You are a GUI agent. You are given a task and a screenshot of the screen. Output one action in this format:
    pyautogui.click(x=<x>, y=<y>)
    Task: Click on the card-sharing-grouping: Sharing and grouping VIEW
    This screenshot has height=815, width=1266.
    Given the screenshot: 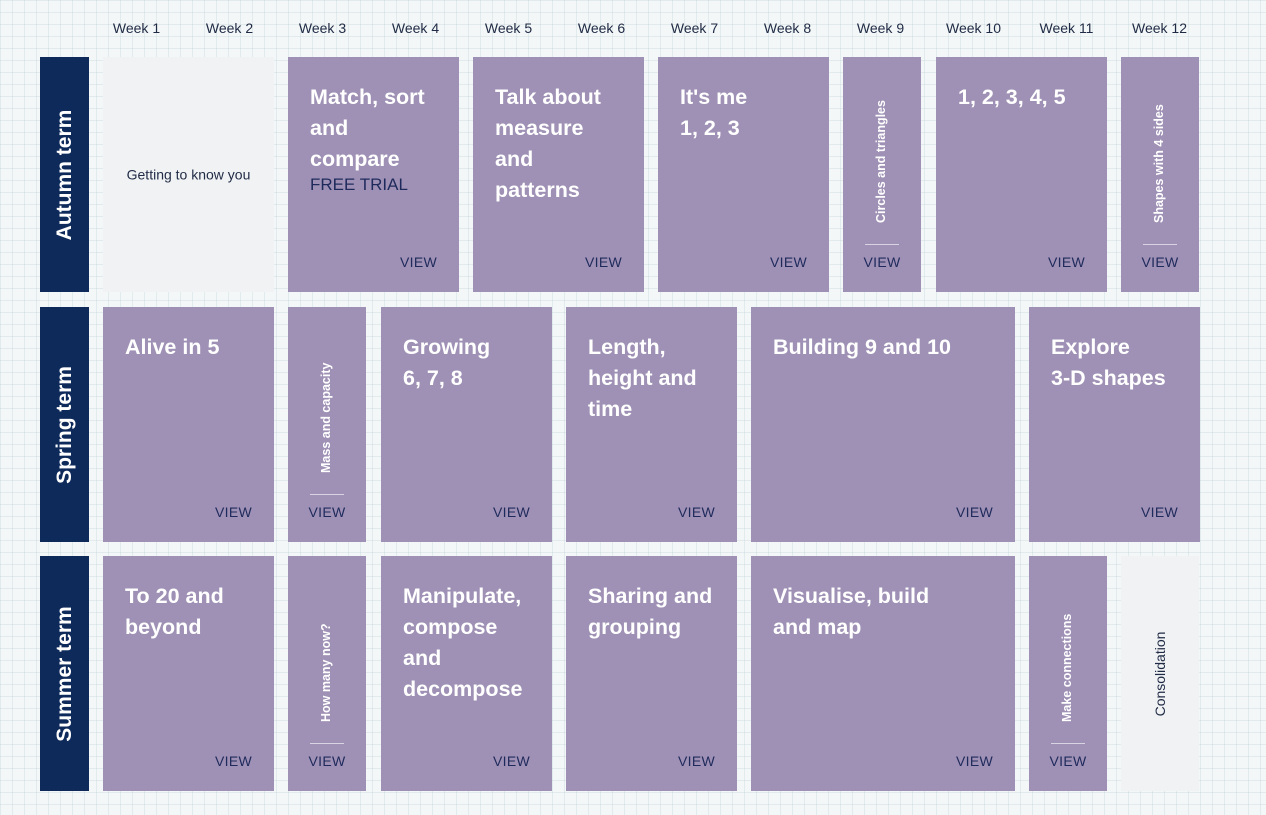 What is the action you would take?
    pyautogui.click(x=651, y=673)
    